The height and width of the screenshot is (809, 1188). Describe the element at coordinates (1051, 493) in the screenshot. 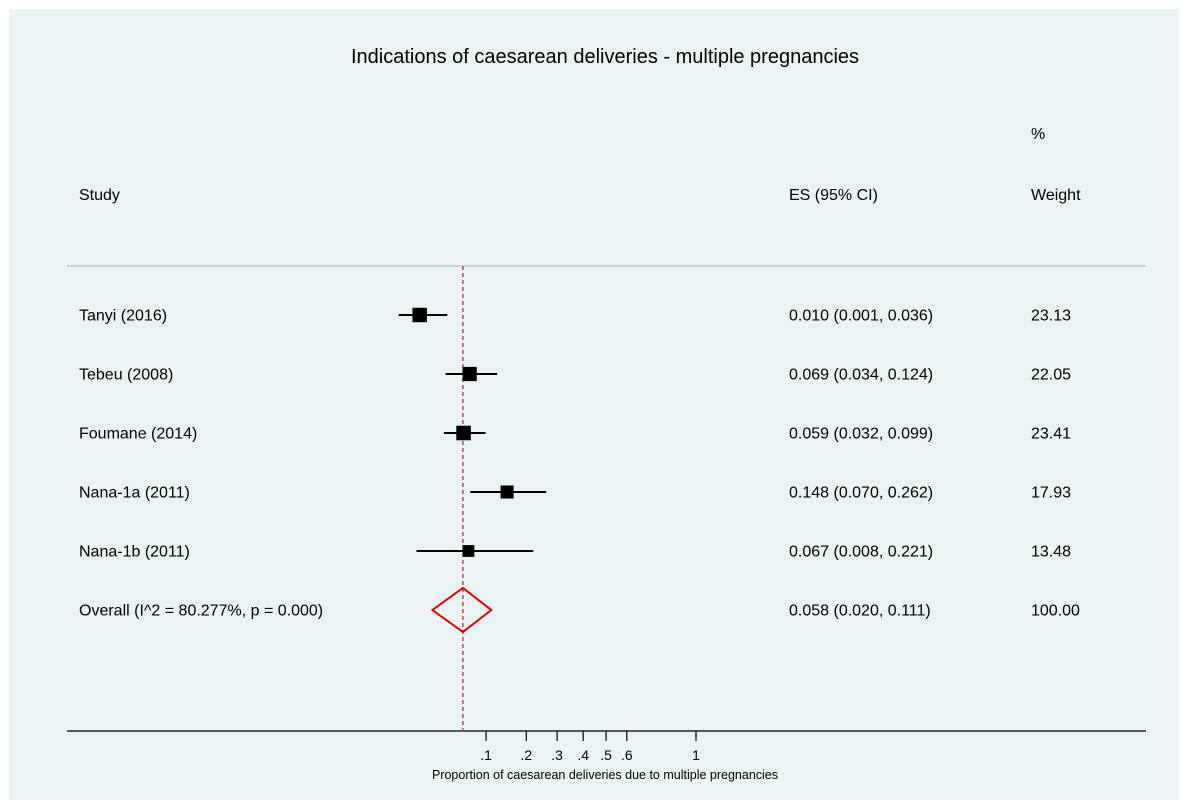

I see `weight-value: 17.93` at that location.